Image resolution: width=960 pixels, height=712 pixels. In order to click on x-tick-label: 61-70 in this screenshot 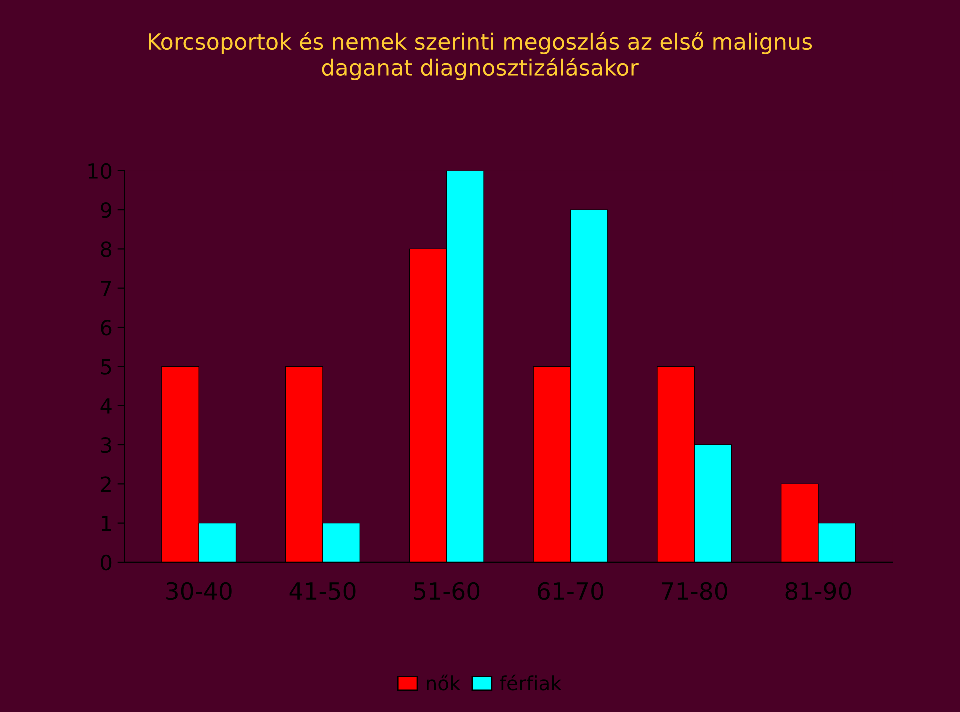, I will do `click(571, 591)`.